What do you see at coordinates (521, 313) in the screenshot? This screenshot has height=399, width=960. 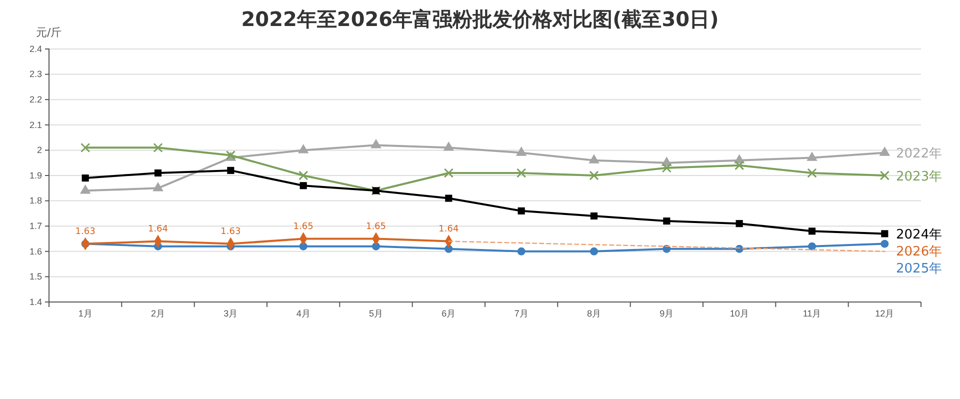 I see `x-tick-label: 7月` at bounding box center [521, 313].